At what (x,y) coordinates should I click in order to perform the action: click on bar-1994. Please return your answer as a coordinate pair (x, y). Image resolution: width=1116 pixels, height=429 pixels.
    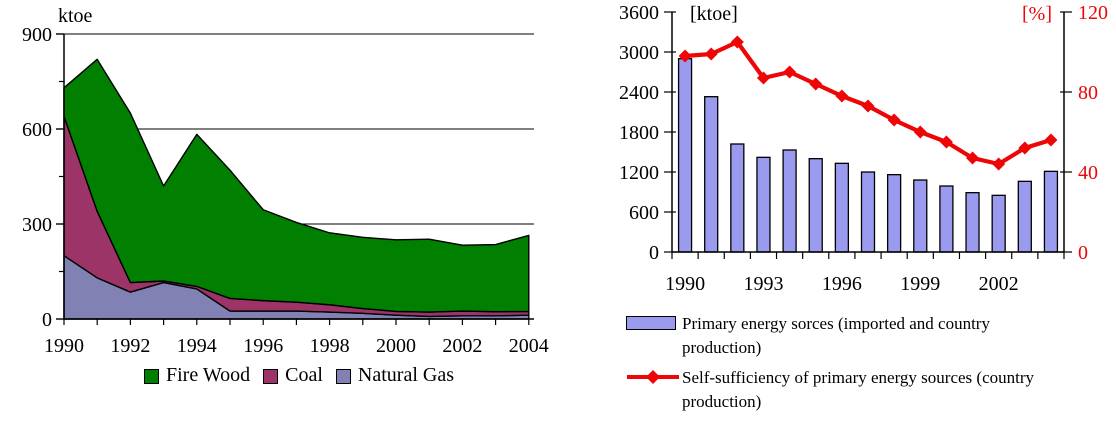
    Looking at the image, I should click on (789, 201).